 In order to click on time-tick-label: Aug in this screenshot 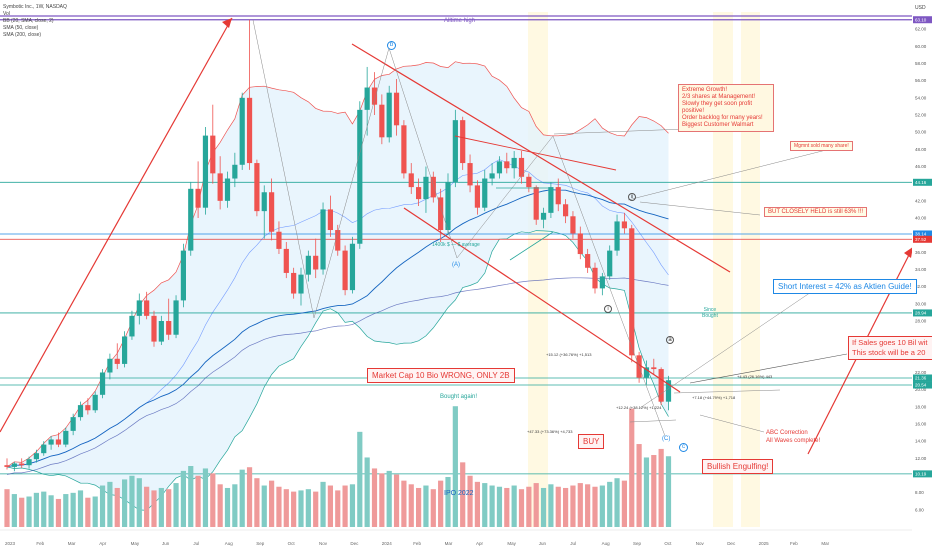, I will do `click(606, 543)`.